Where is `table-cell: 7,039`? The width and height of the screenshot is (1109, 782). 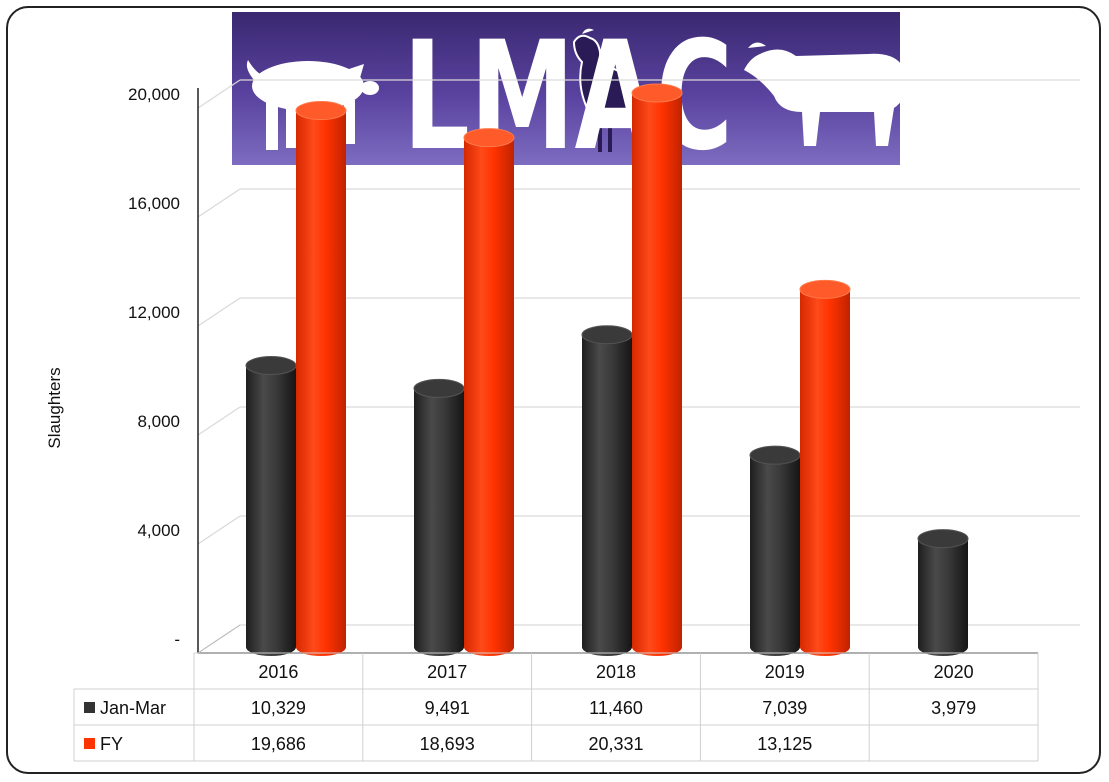
table-cell: 7,039 is located at coordinates (784, 708).